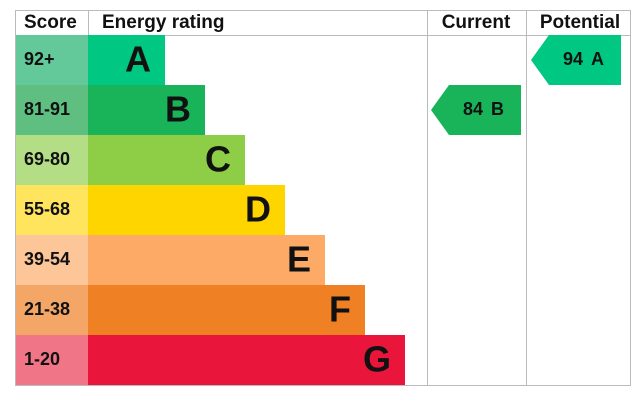  Describe the element at coordinates (597, 59) in the screenshot. I see `potential-letter: A` at that location.